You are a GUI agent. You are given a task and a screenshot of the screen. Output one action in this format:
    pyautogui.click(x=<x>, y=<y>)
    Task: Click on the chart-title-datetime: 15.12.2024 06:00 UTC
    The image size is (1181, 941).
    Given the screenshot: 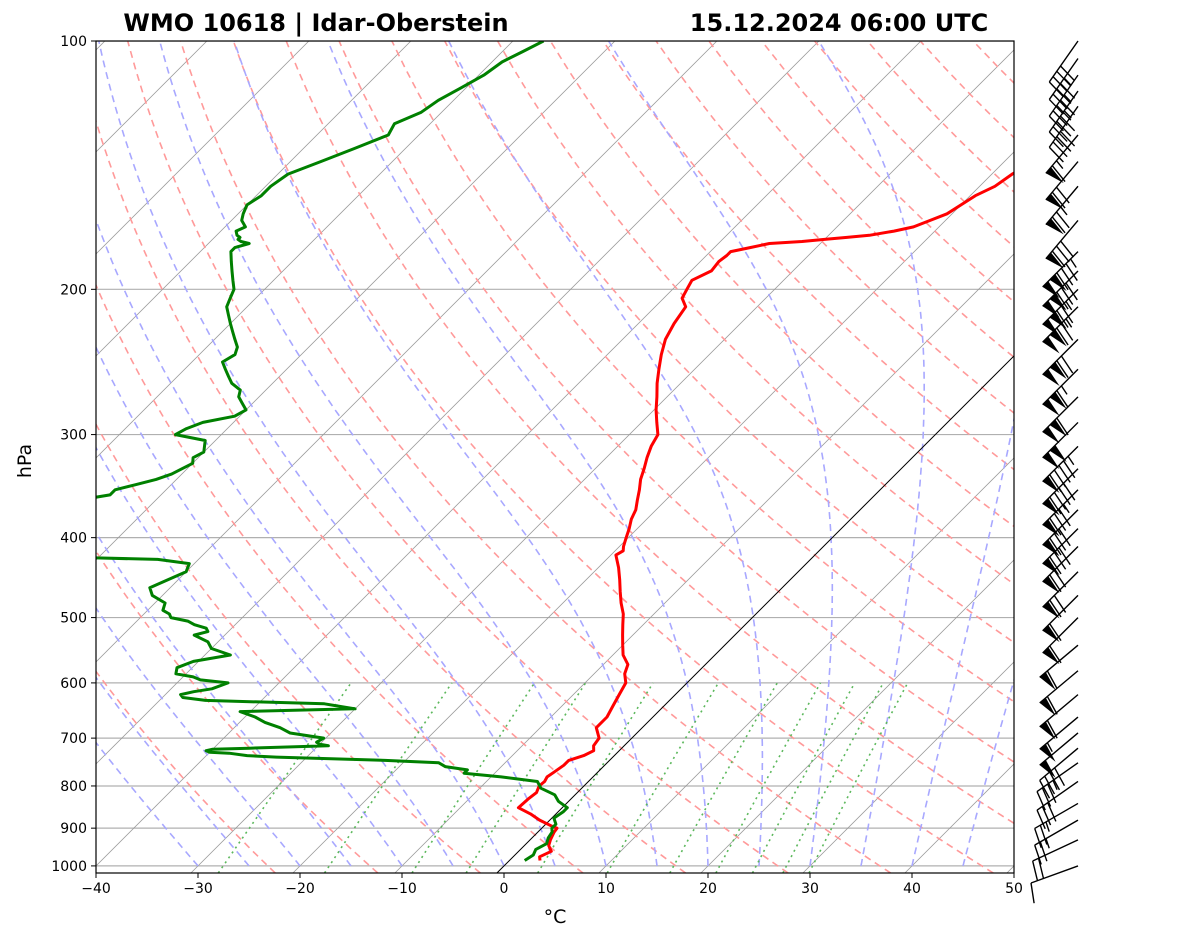 What is the action you would take?
    pyautogui.click(x=839, y=23)
    